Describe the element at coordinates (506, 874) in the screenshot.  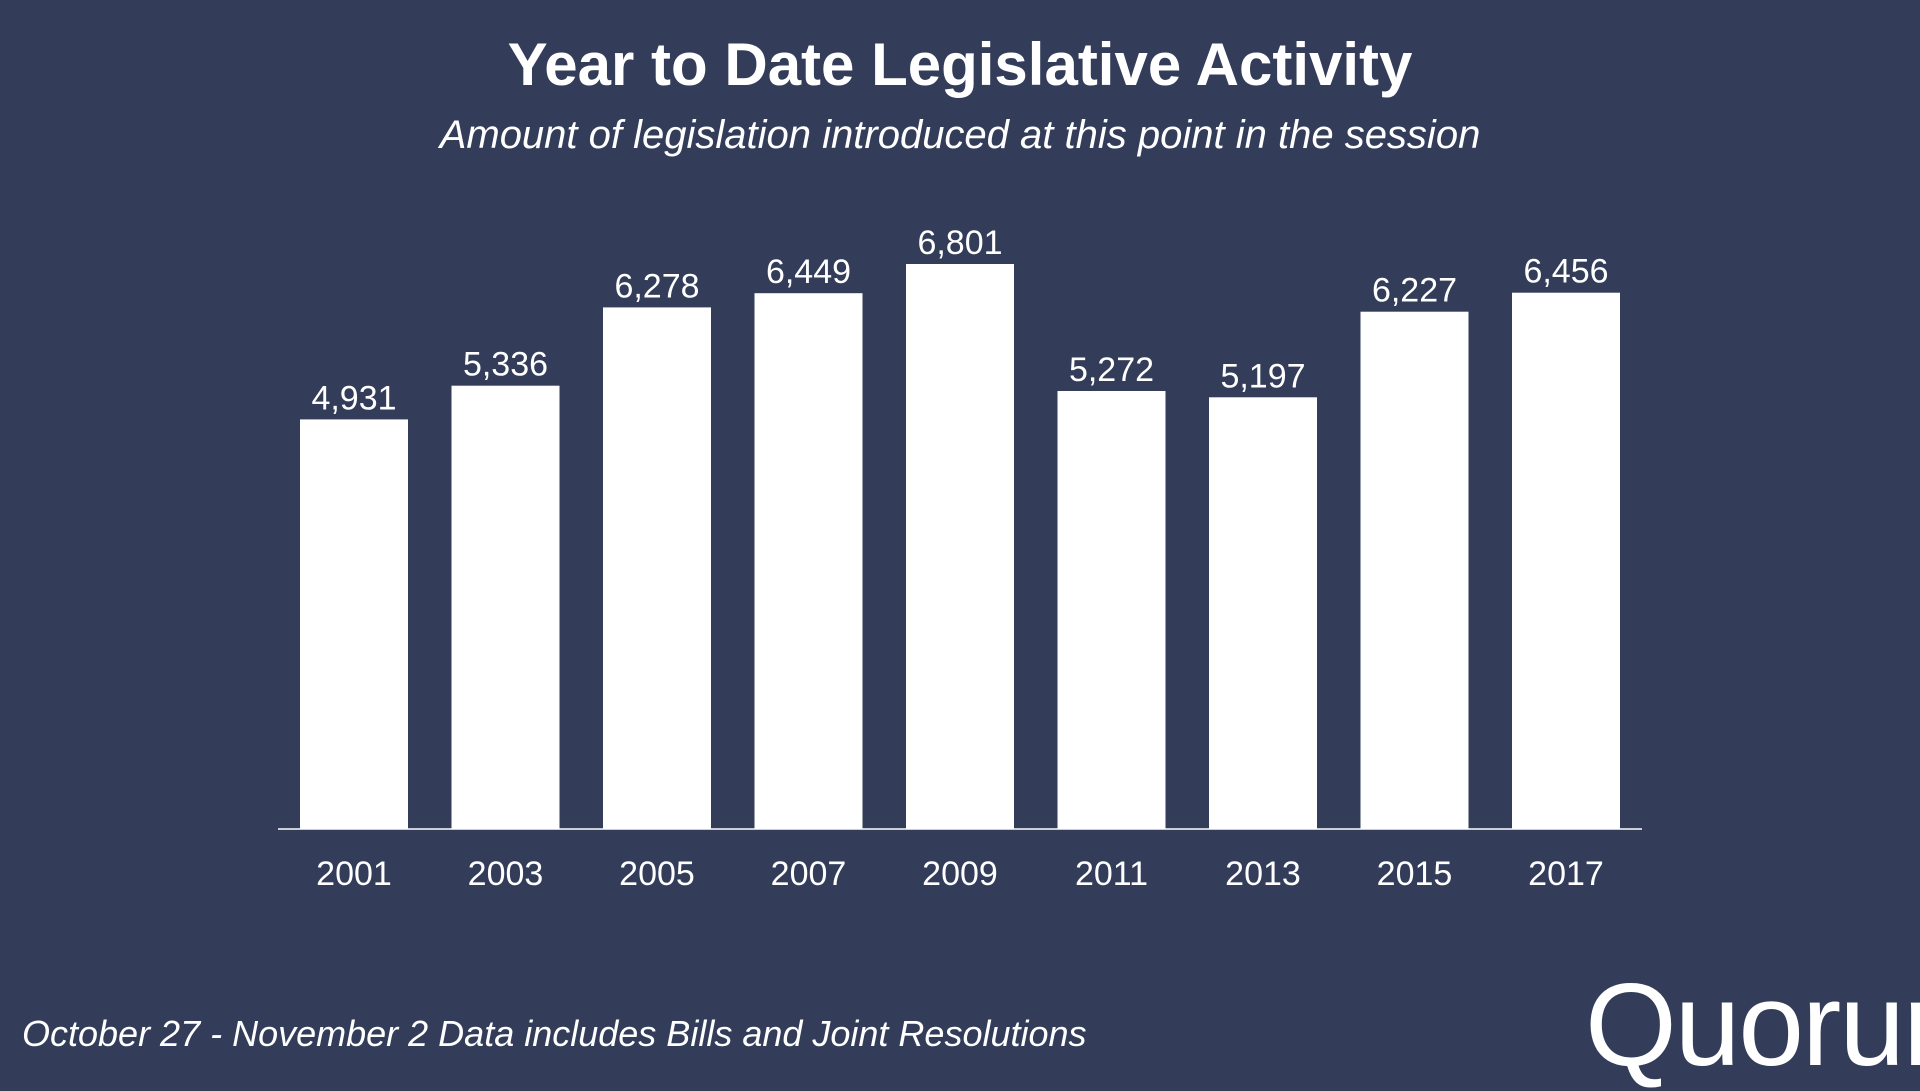
I see `x-tick-label-2003: 2003` at that location.